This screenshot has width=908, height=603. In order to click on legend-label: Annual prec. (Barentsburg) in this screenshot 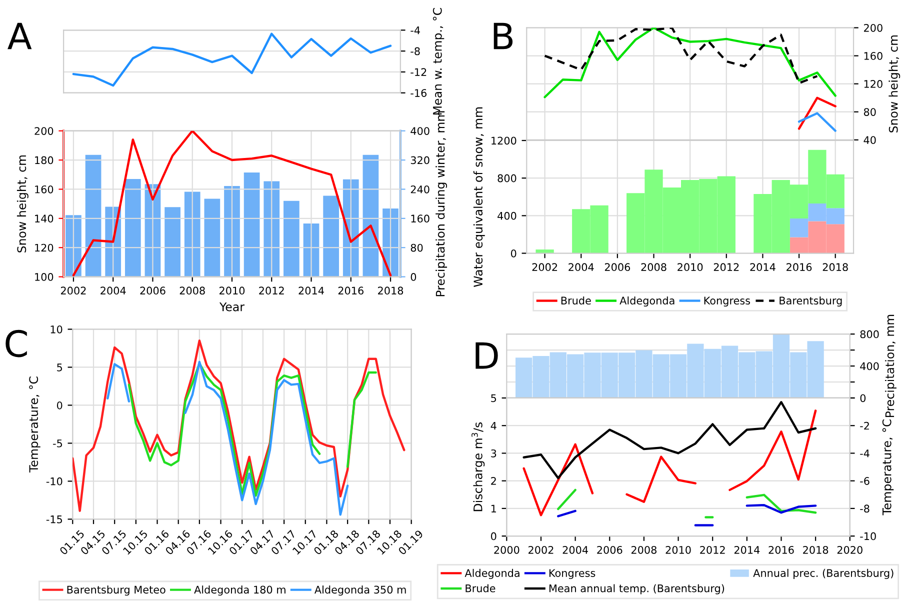, I will do `click(823, 573)`.